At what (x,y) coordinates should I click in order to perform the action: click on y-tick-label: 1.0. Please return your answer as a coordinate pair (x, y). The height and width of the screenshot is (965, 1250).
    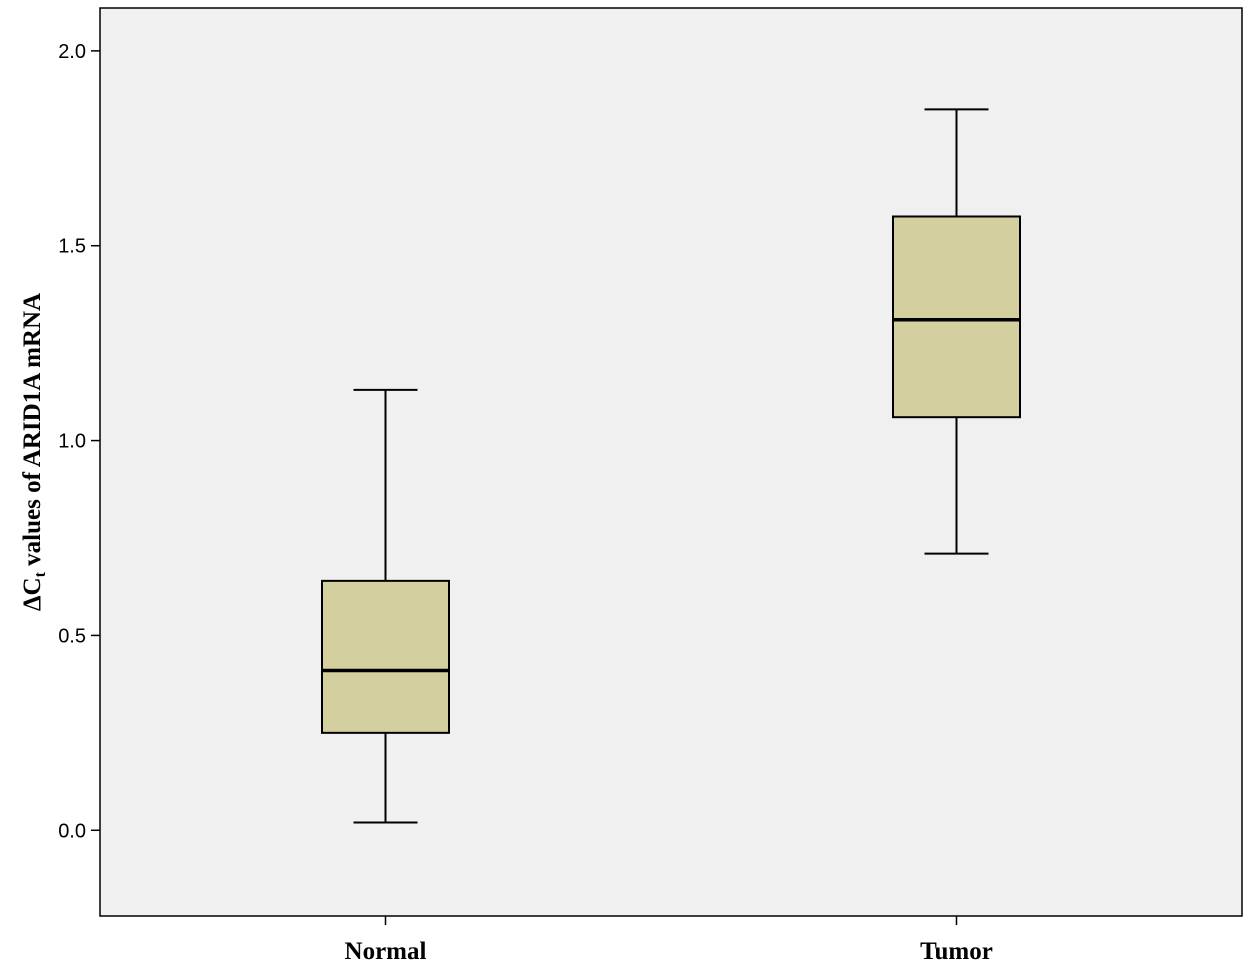
    Looking at the image, I should click on (72, 442).